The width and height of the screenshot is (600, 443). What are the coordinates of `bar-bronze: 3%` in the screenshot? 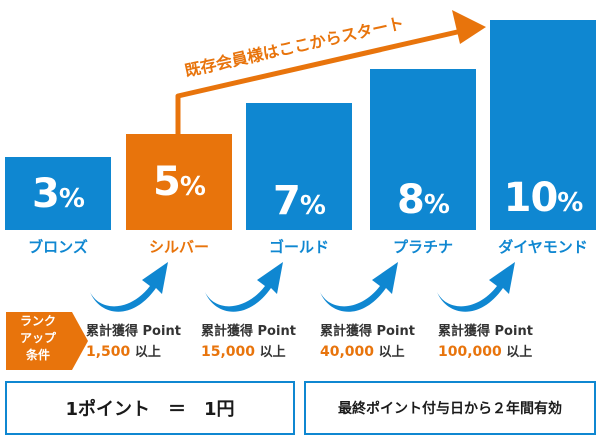 It's located at (58, 193).